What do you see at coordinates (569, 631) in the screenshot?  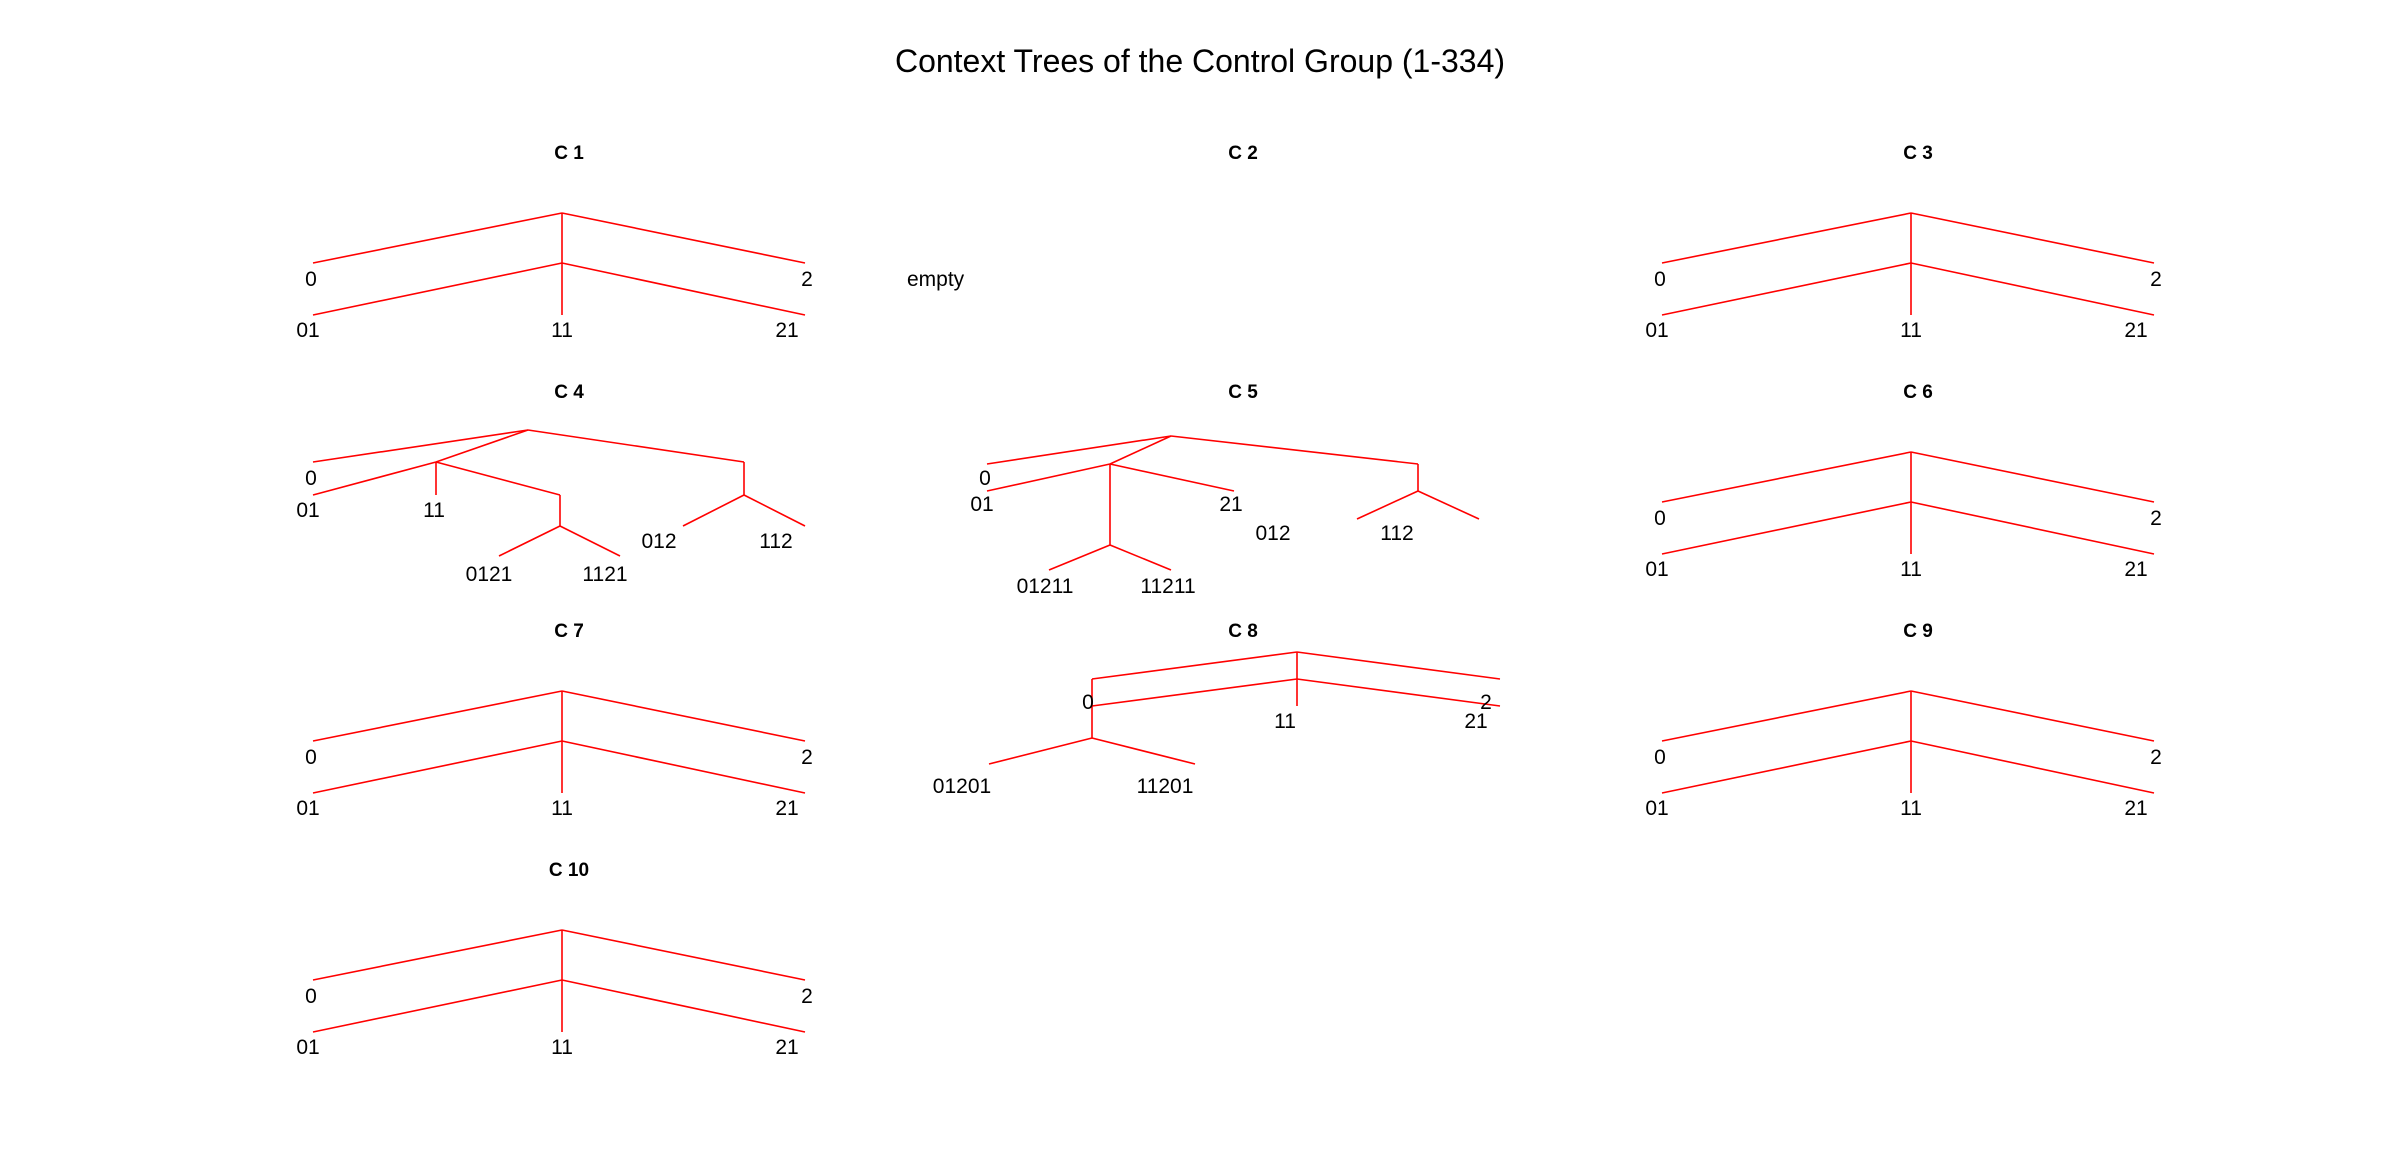 I see `panel-title: C 7` at bounding box center [569, 631].